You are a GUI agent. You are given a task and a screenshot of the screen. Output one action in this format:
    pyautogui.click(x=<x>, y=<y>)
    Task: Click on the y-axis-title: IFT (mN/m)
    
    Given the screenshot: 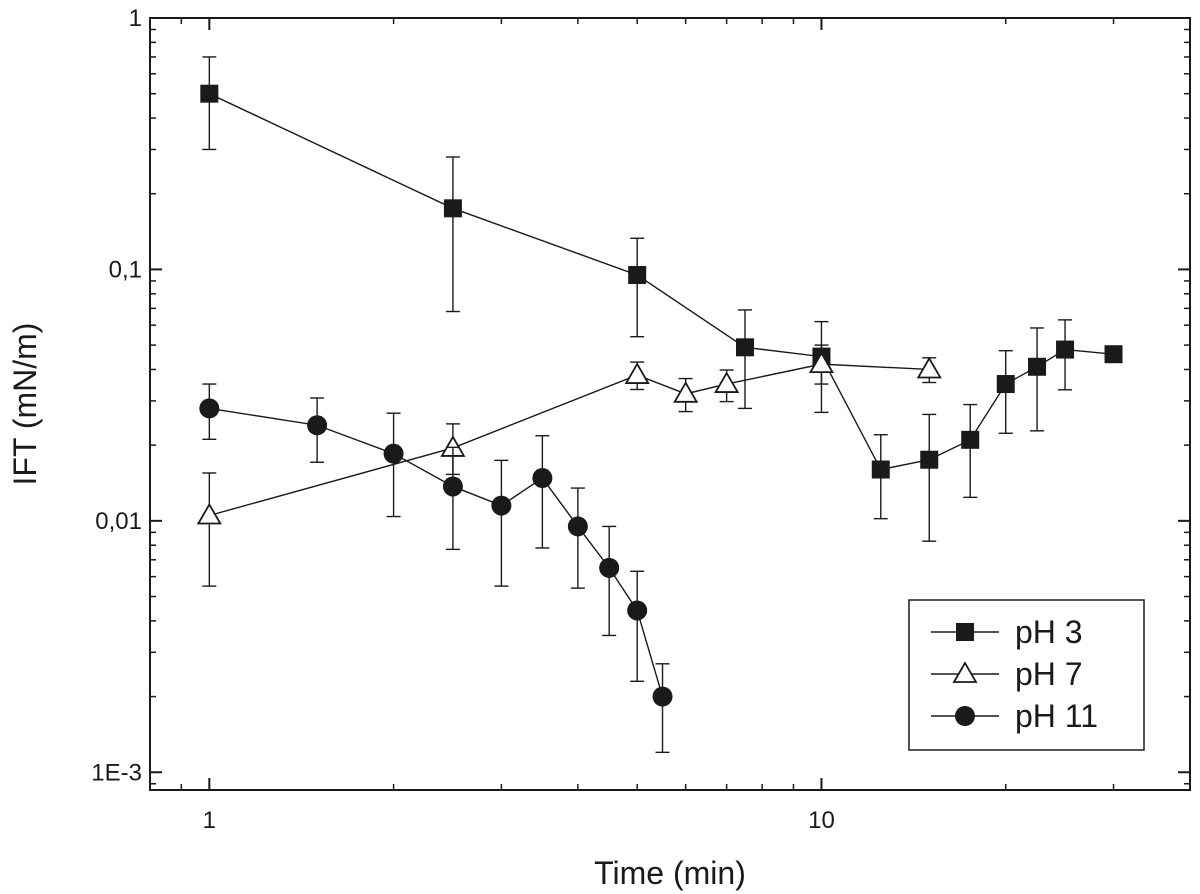 What is the action you would take?
    pyautogui.click(x=25, y=404)
    